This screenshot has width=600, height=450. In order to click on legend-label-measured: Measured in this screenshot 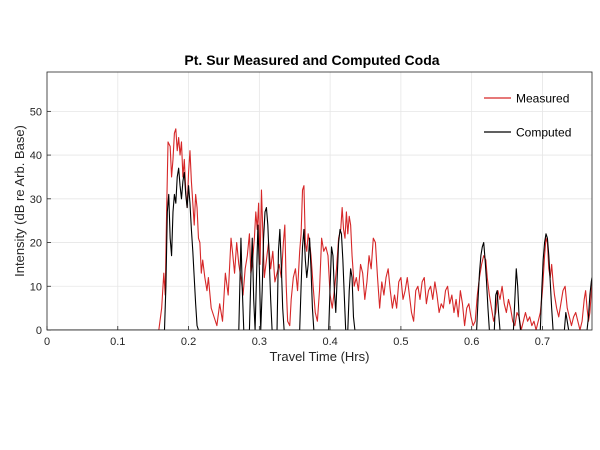, I will do `click(542, 99)`.